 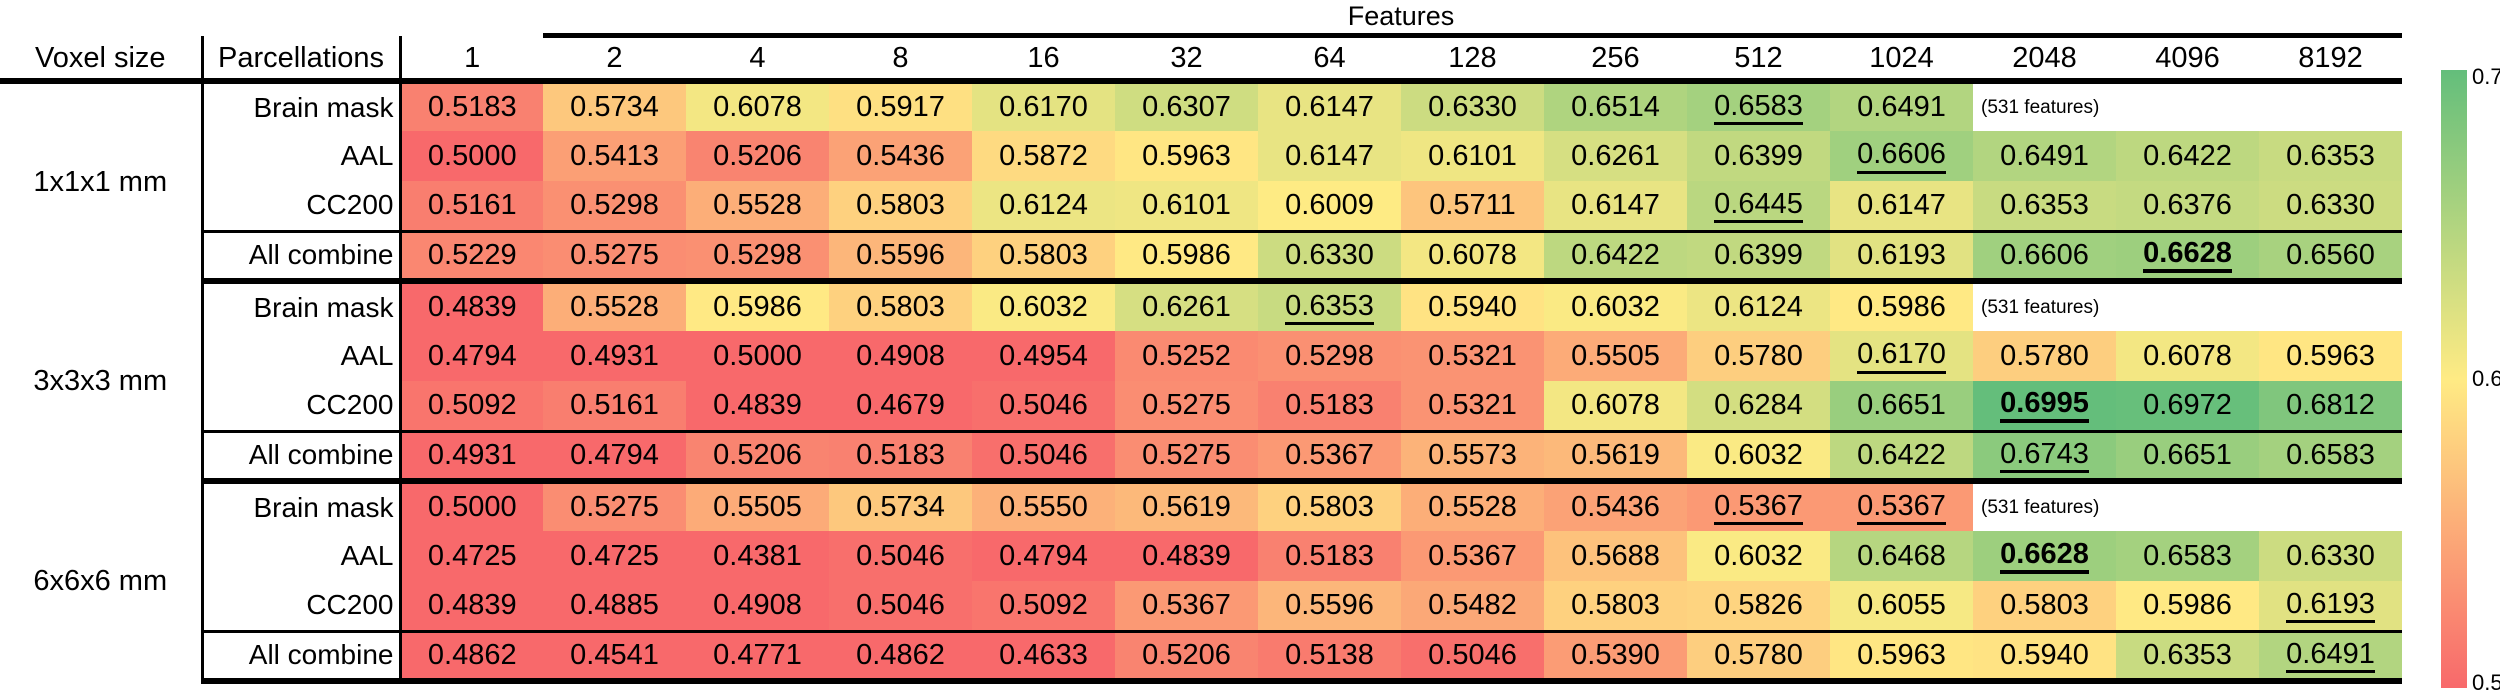 I want to click on value-cell: 0.5734, so click(x=614, y=106).